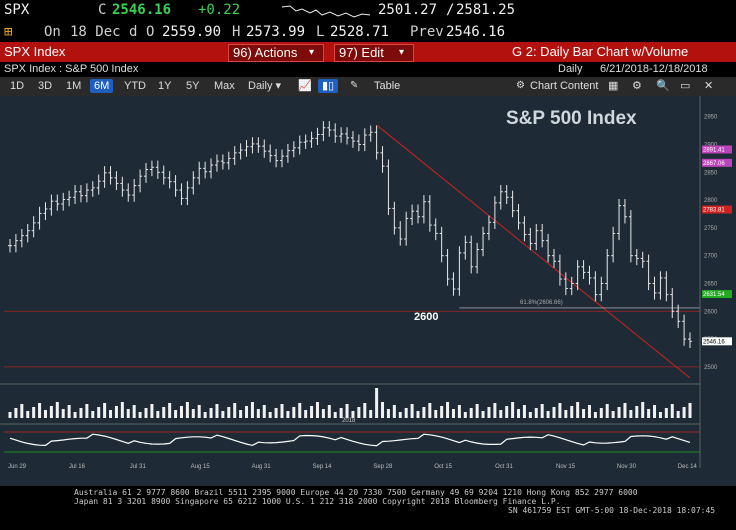  I want to click on y-tick-label: 2850, so click(711, 173).